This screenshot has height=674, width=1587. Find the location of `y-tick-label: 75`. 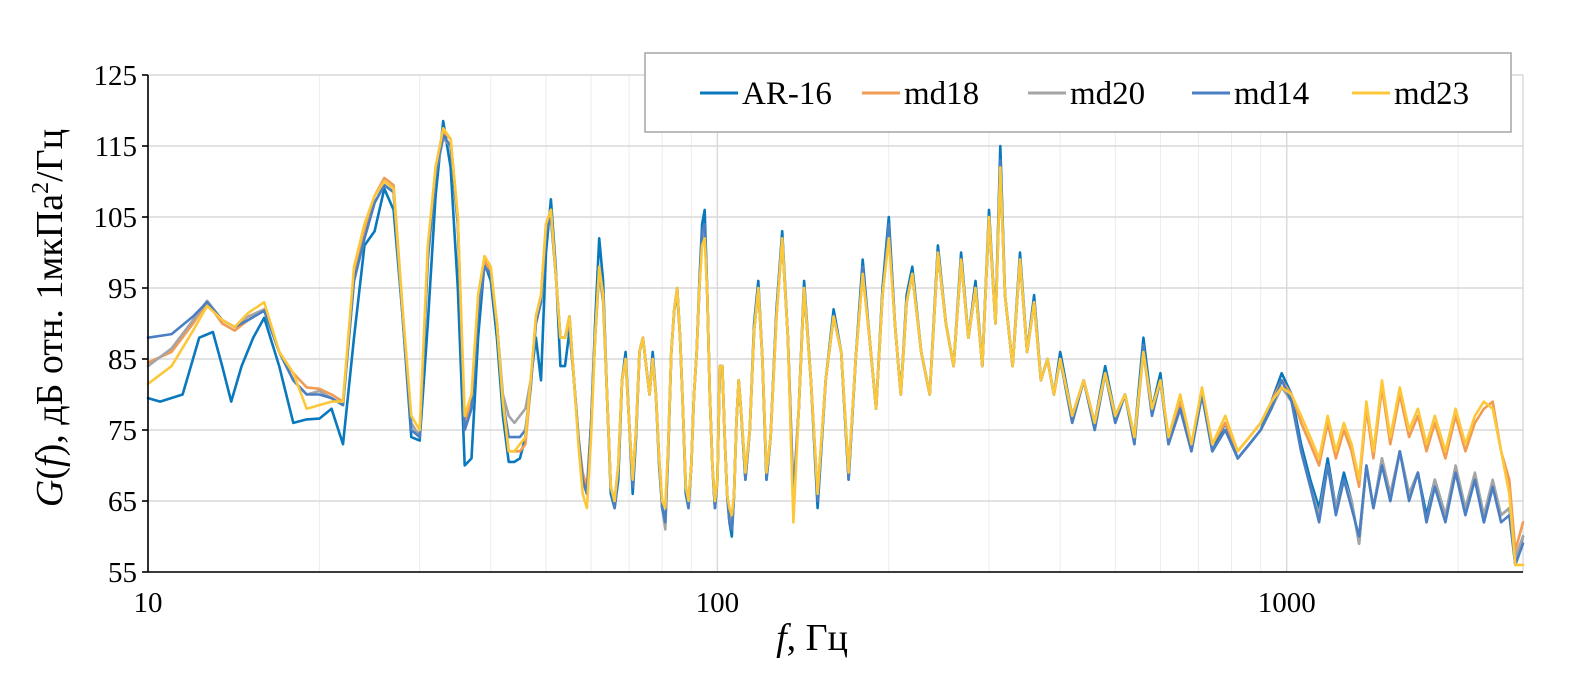

y-tick-label: 75 is located at coordinates (122, 431).